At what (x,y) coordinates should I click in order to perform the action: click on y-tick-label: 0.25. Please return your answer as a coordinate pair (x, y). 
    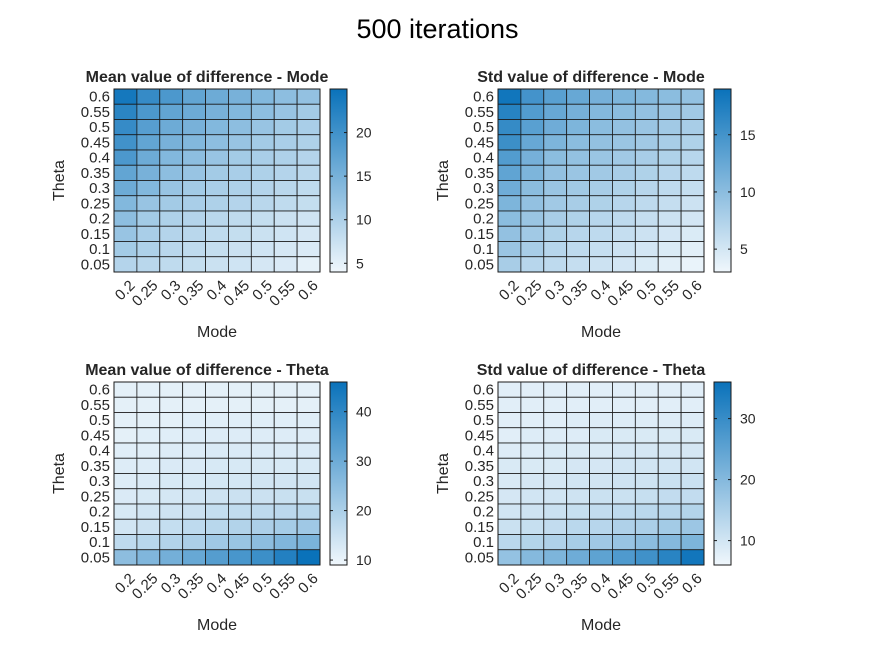
    Looking at the image, I should click on (479, 203).